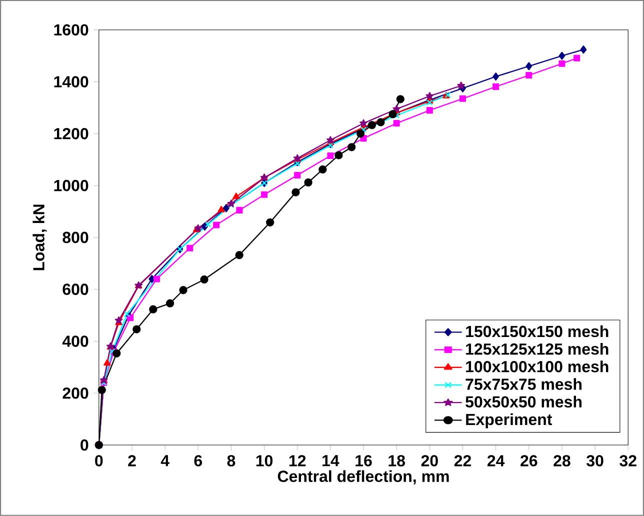 This screenshot has width=644, height=516. Describe the element at coordinates (75, 341) in the screenshot. I see `y-tick-label: 400` at that location.